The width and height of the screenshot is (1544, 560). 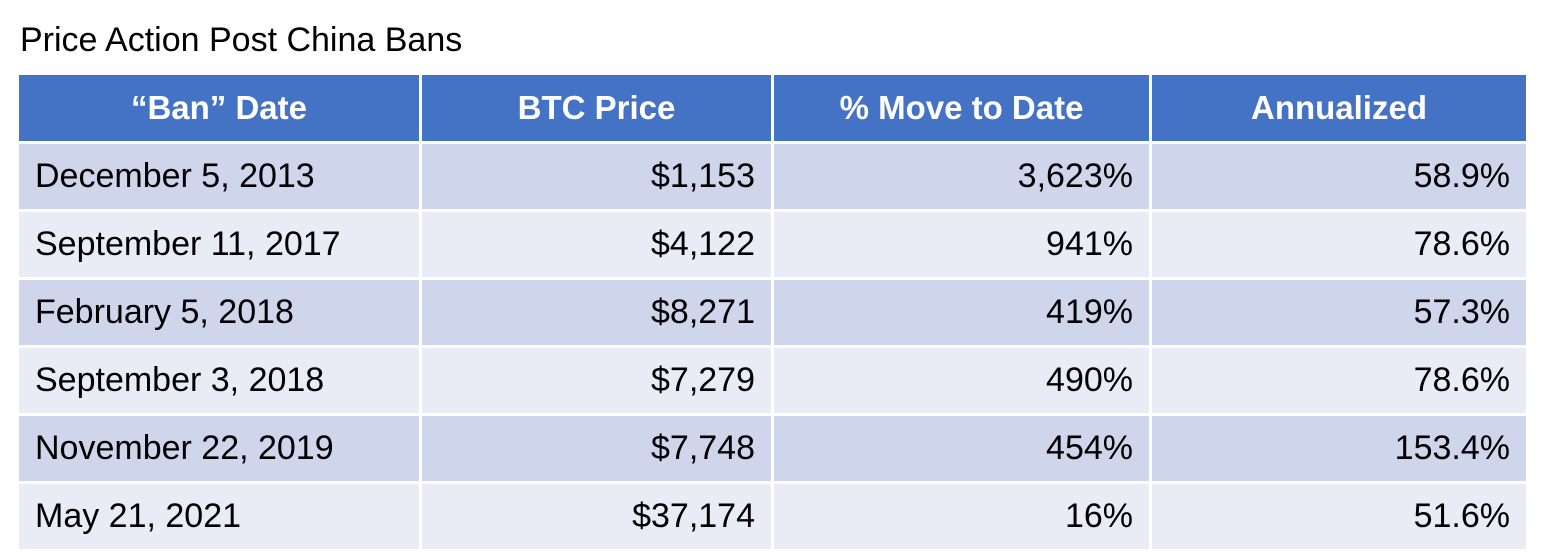 What do you see at coordinates (1339, 176) in the screenshot?
I see `cell-annualized: 58.9%` at bounding box center [1339, 176].